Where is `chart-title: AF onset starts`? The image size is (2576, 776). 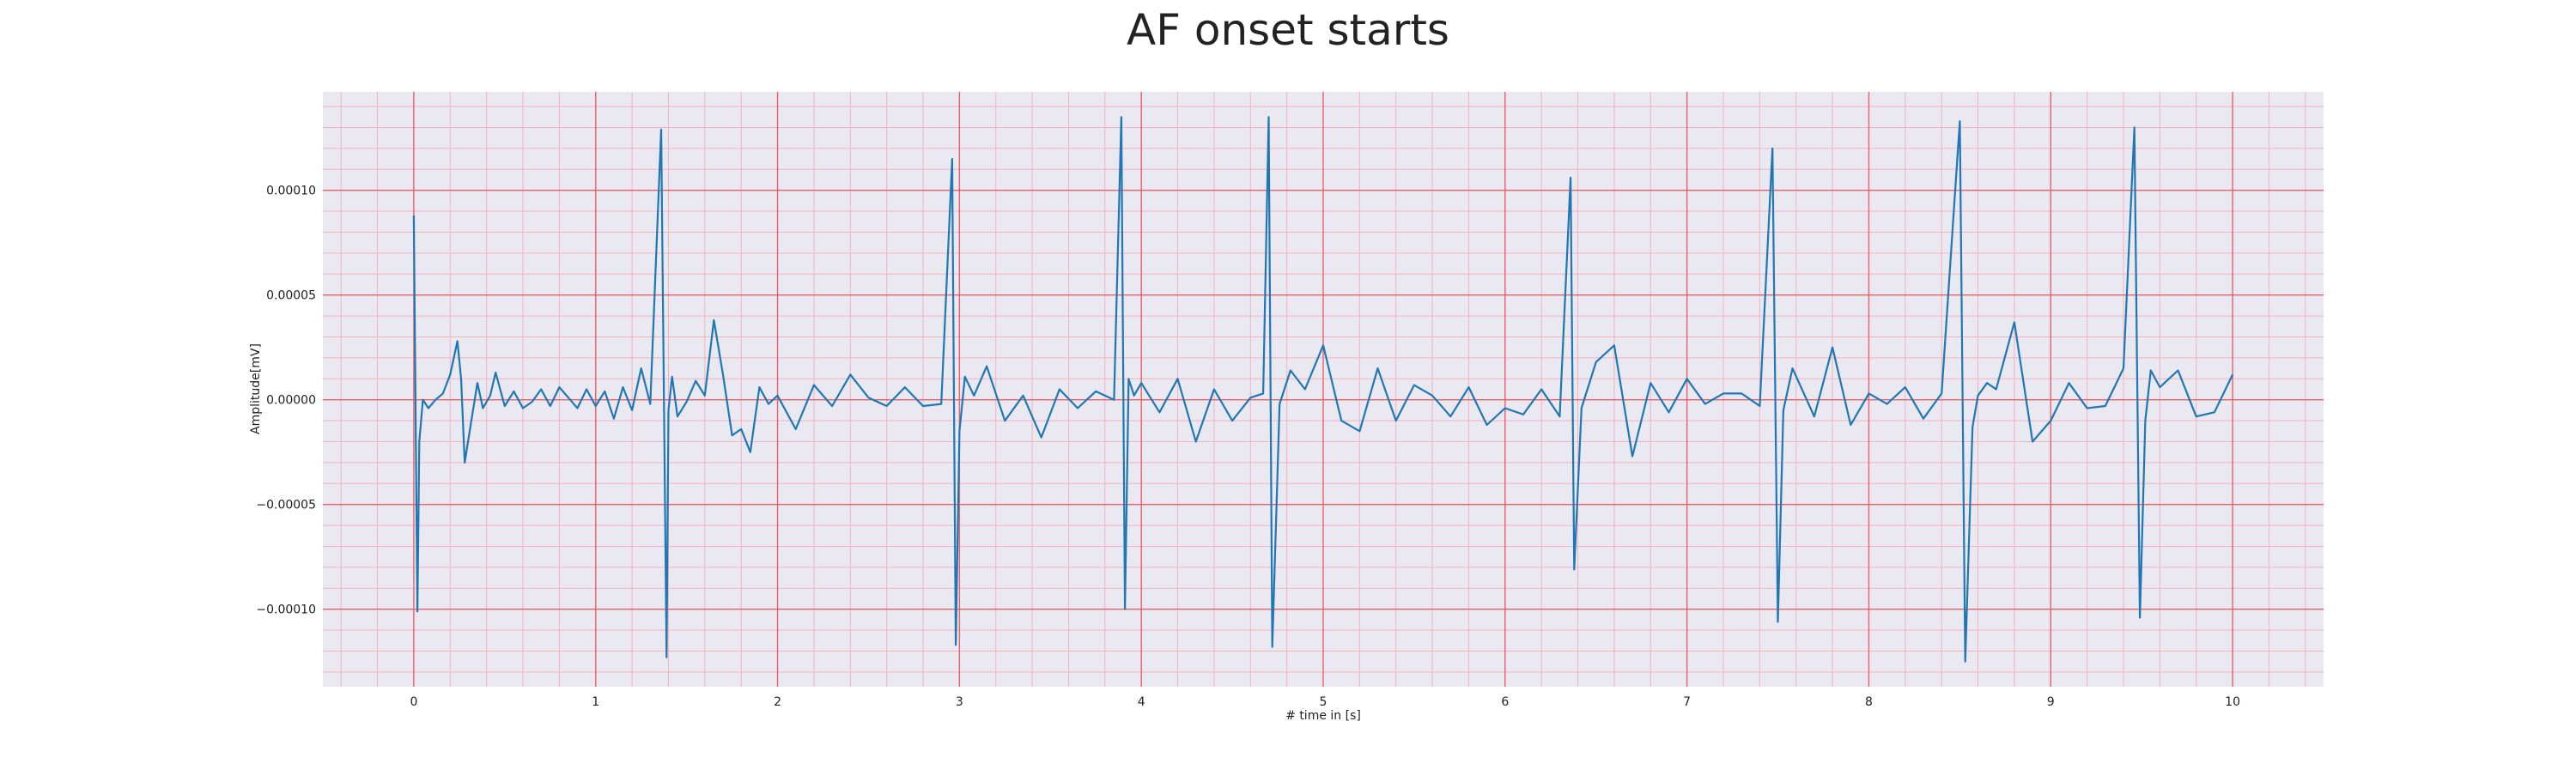
chart-title: AF onset starts is located at coordinates (1288, 30).